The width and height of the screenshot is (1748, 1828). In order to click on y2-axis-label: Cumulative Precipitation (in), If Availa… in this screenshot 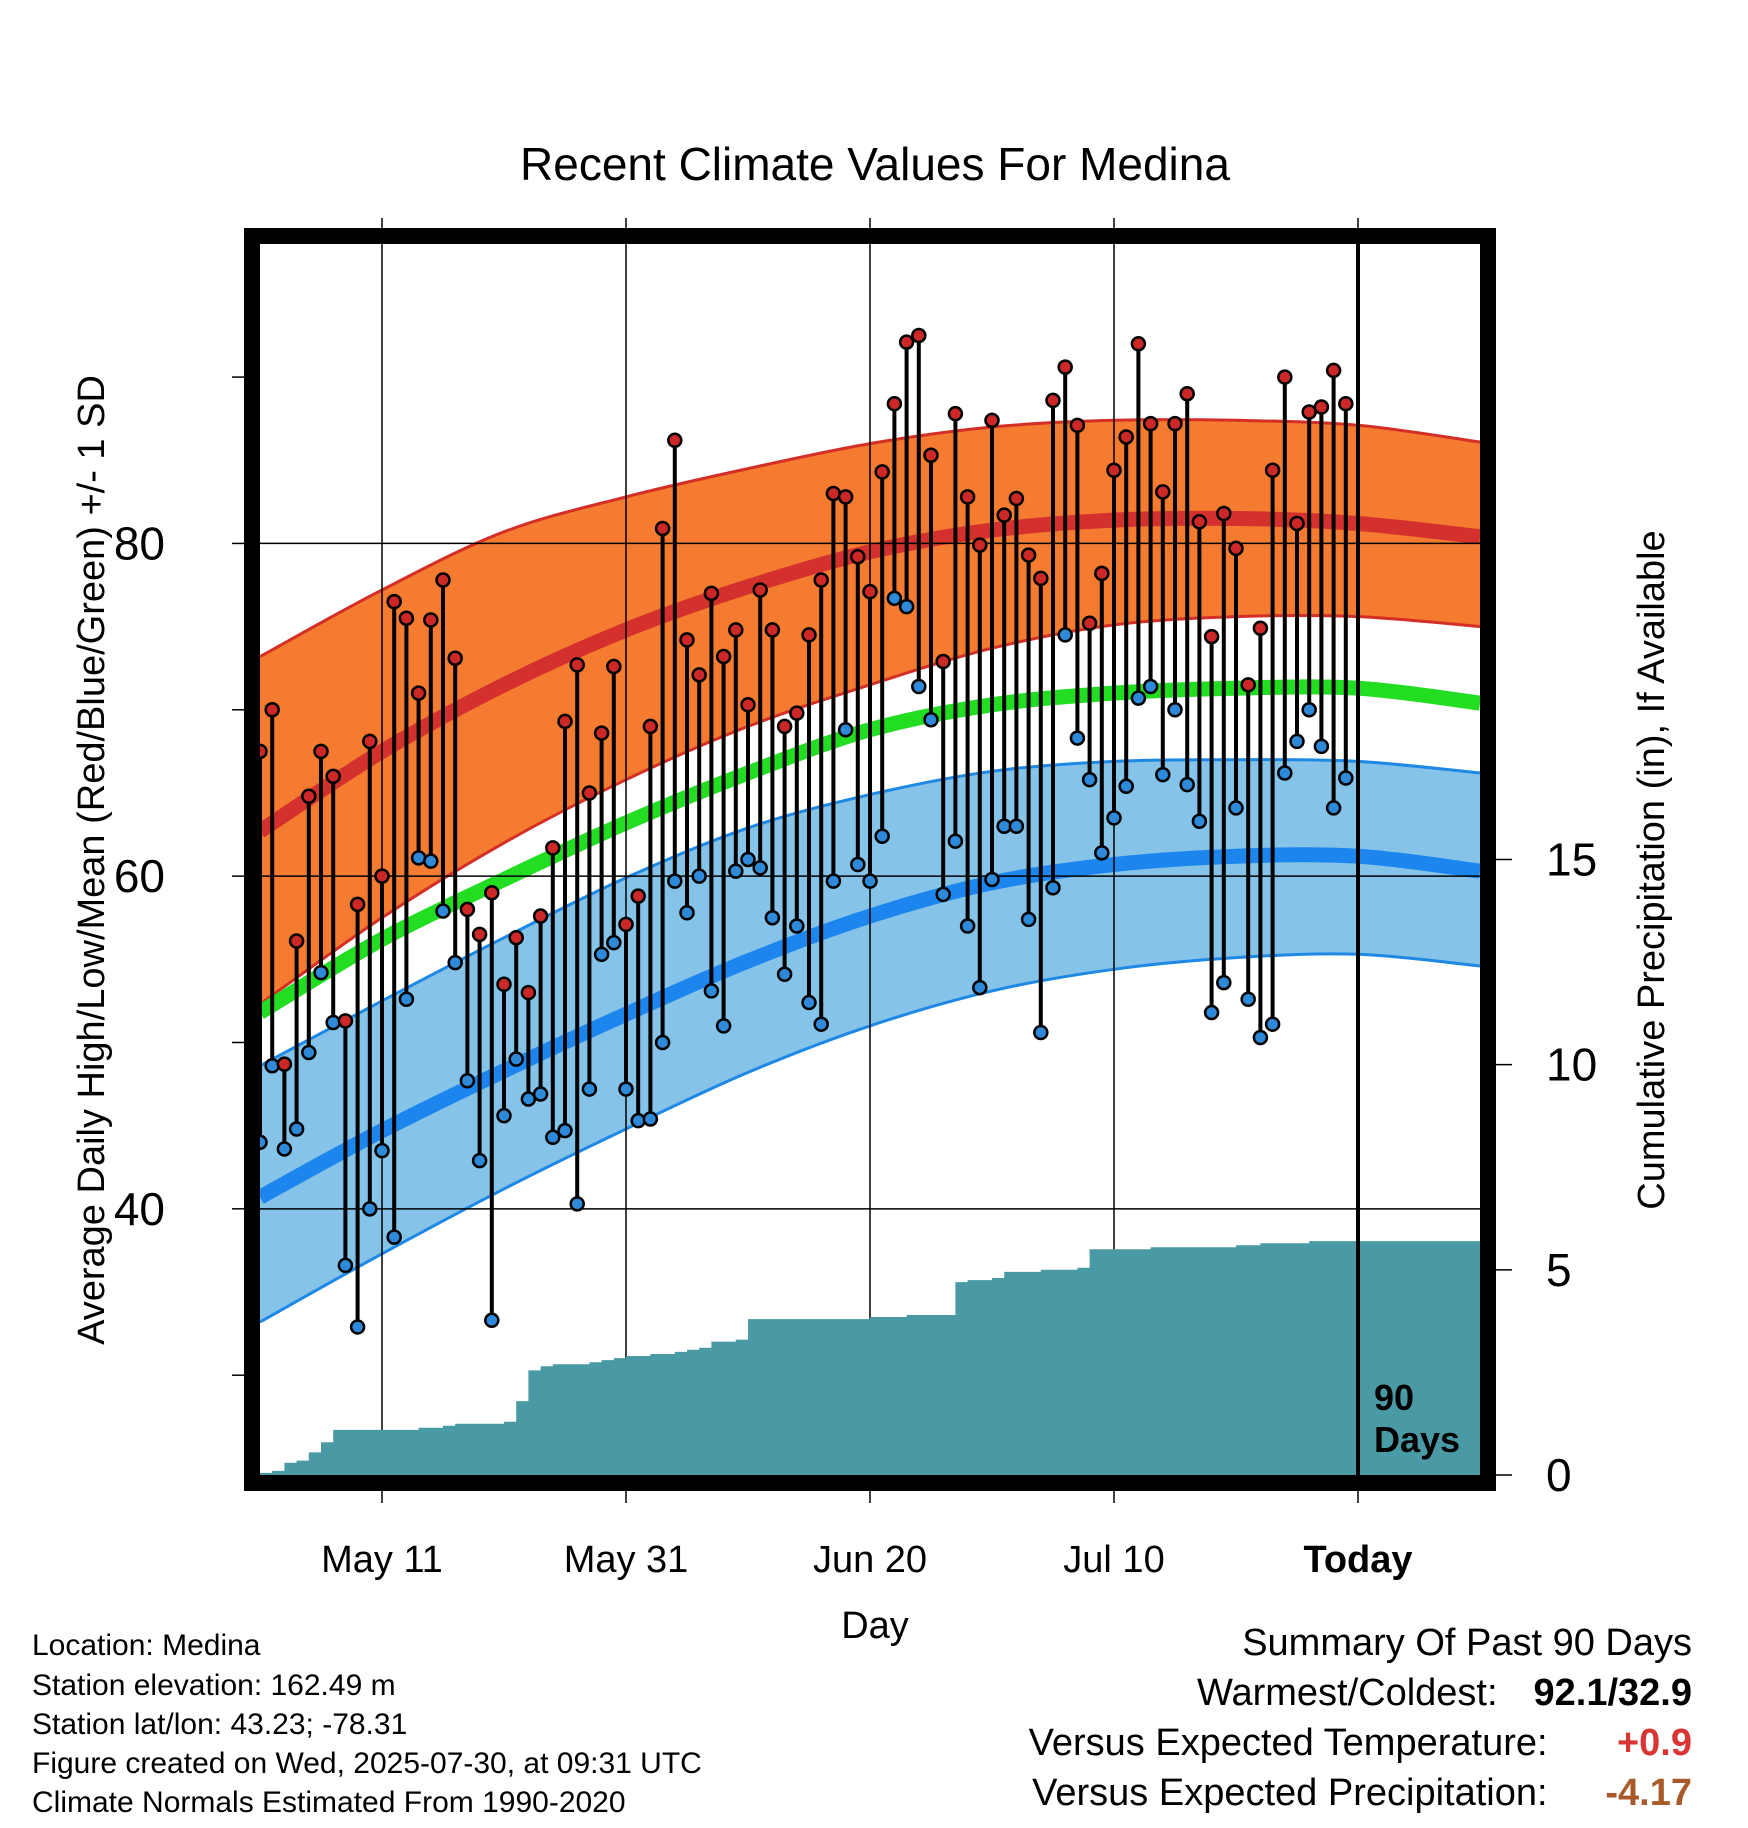, I will do `click(1652, 869)`.